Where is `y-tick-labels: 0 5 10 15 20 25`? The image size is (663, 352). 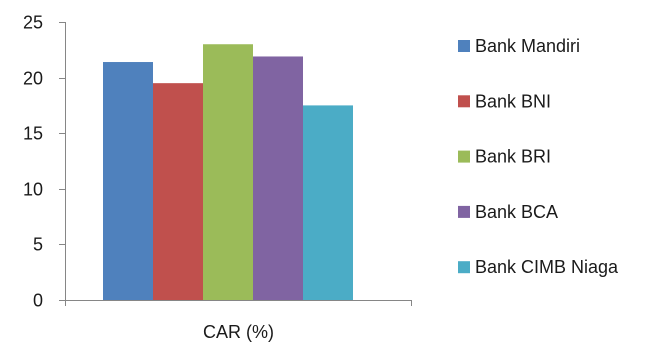
y-tick-labels: 0 5 10 15 20 25 is located at coordinates (44, 162).